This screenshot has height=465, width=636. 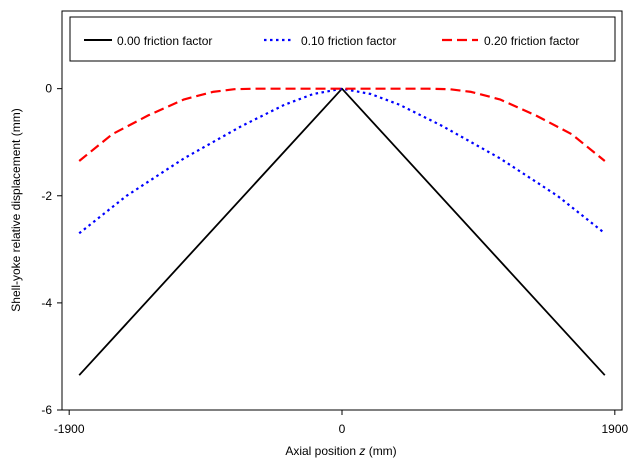 I want to click on legend-label-1: 0.10 friction factor, so click(x=348, y=41).